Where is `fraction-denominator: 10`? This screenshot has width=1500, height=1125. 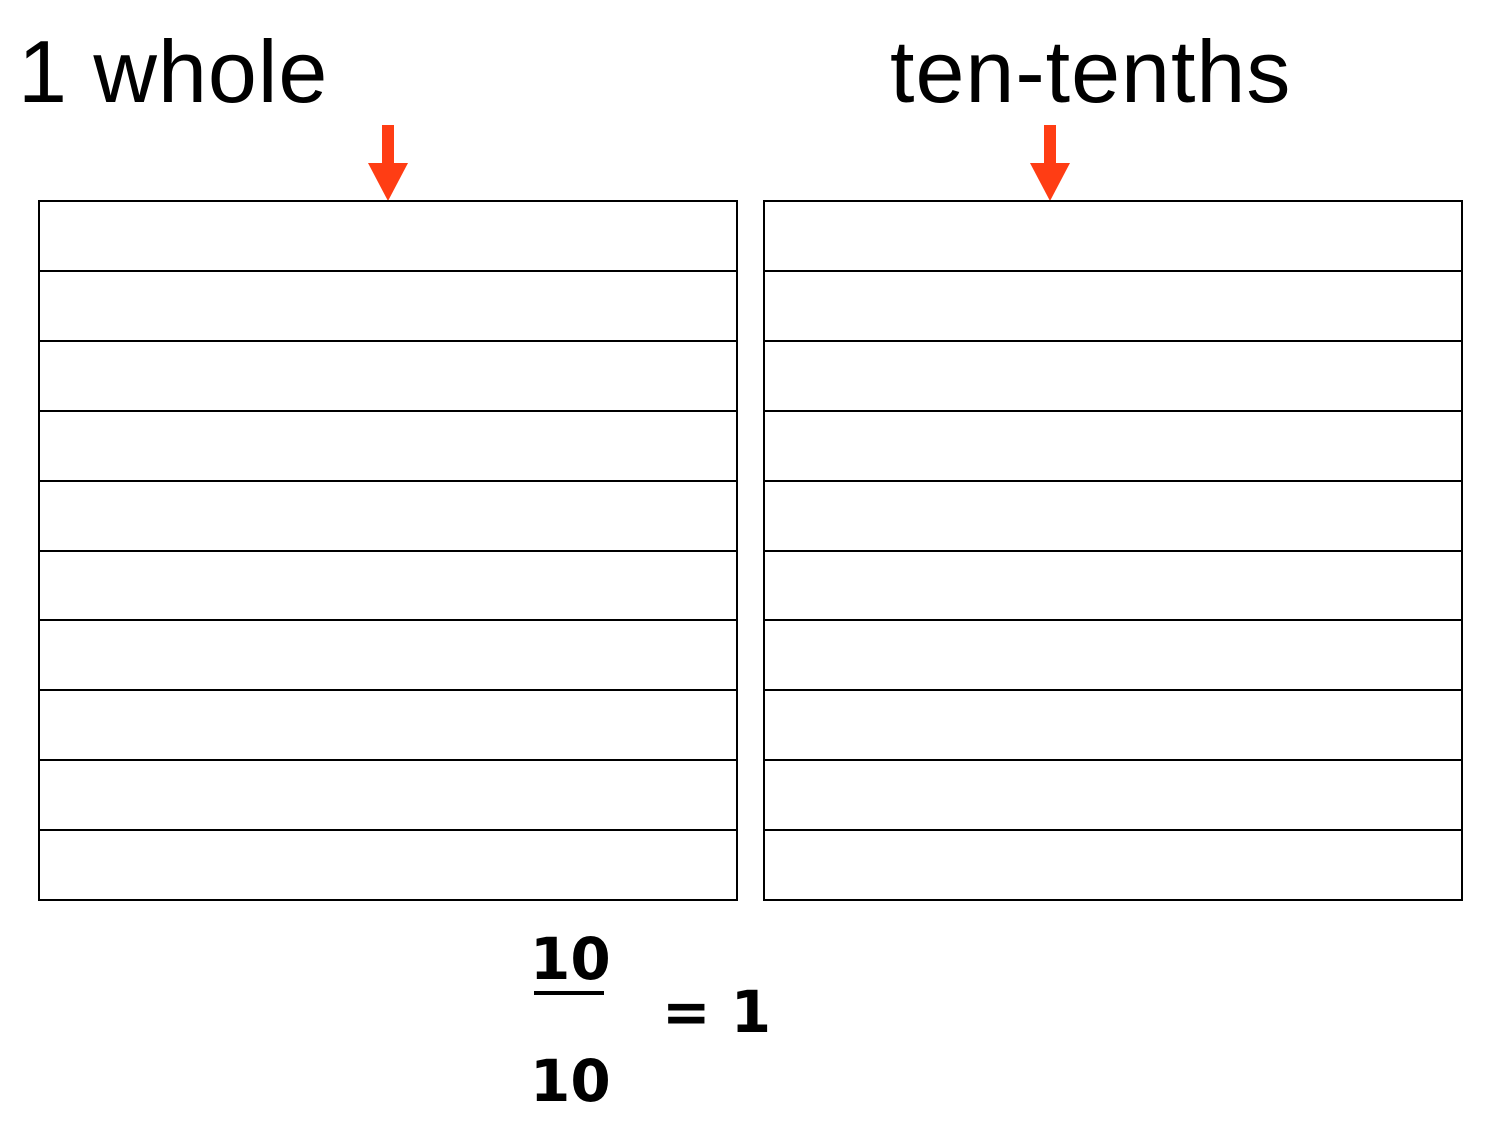 fraction-denominator: 10 is located at coordinates (570, 1081).